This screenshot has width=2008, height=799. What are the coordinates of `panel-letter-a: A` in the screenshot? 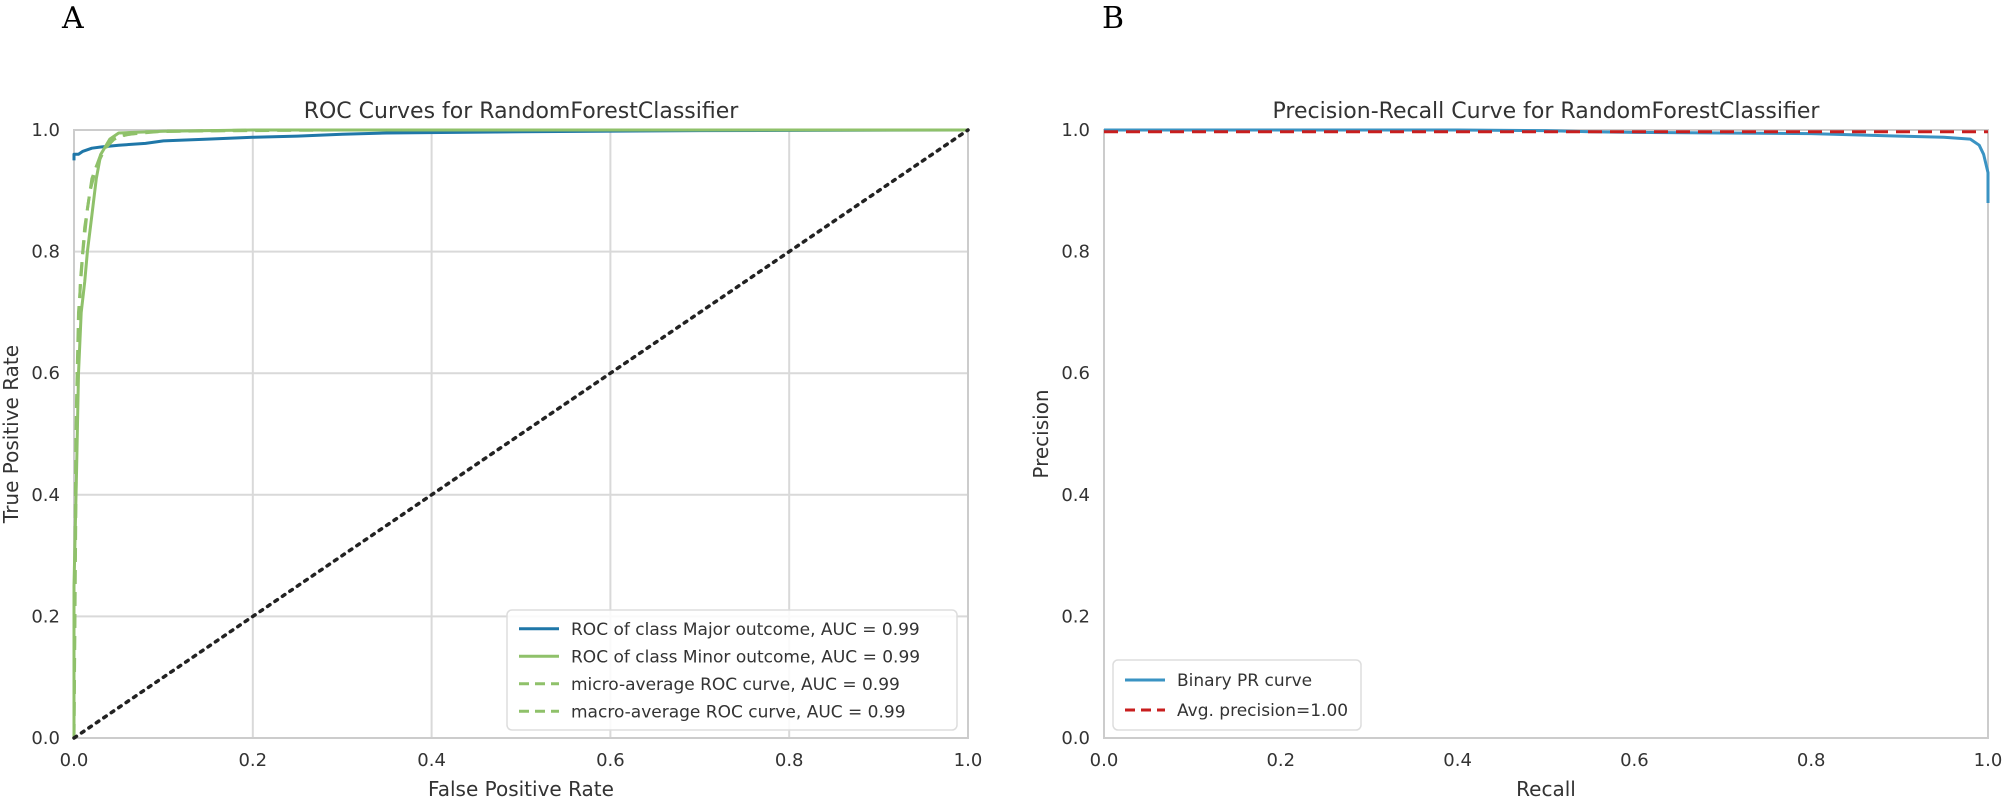 It's located at (72, 18).